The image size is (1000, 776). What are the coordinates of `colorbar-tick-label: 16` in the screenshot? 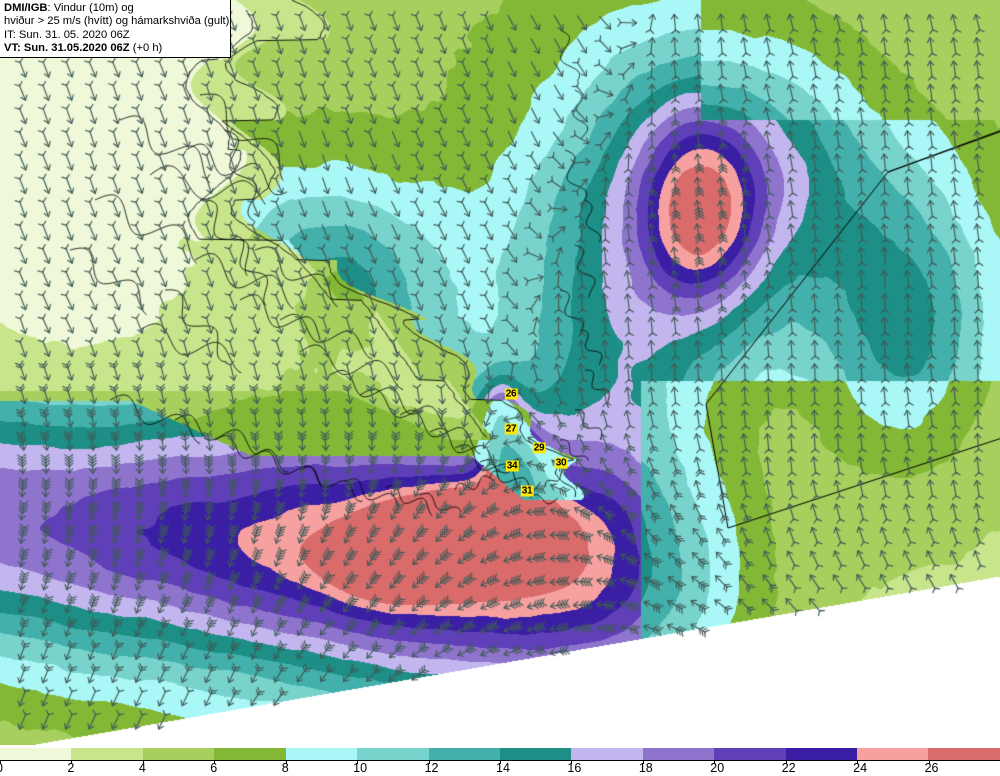 It's located at (574, 768).